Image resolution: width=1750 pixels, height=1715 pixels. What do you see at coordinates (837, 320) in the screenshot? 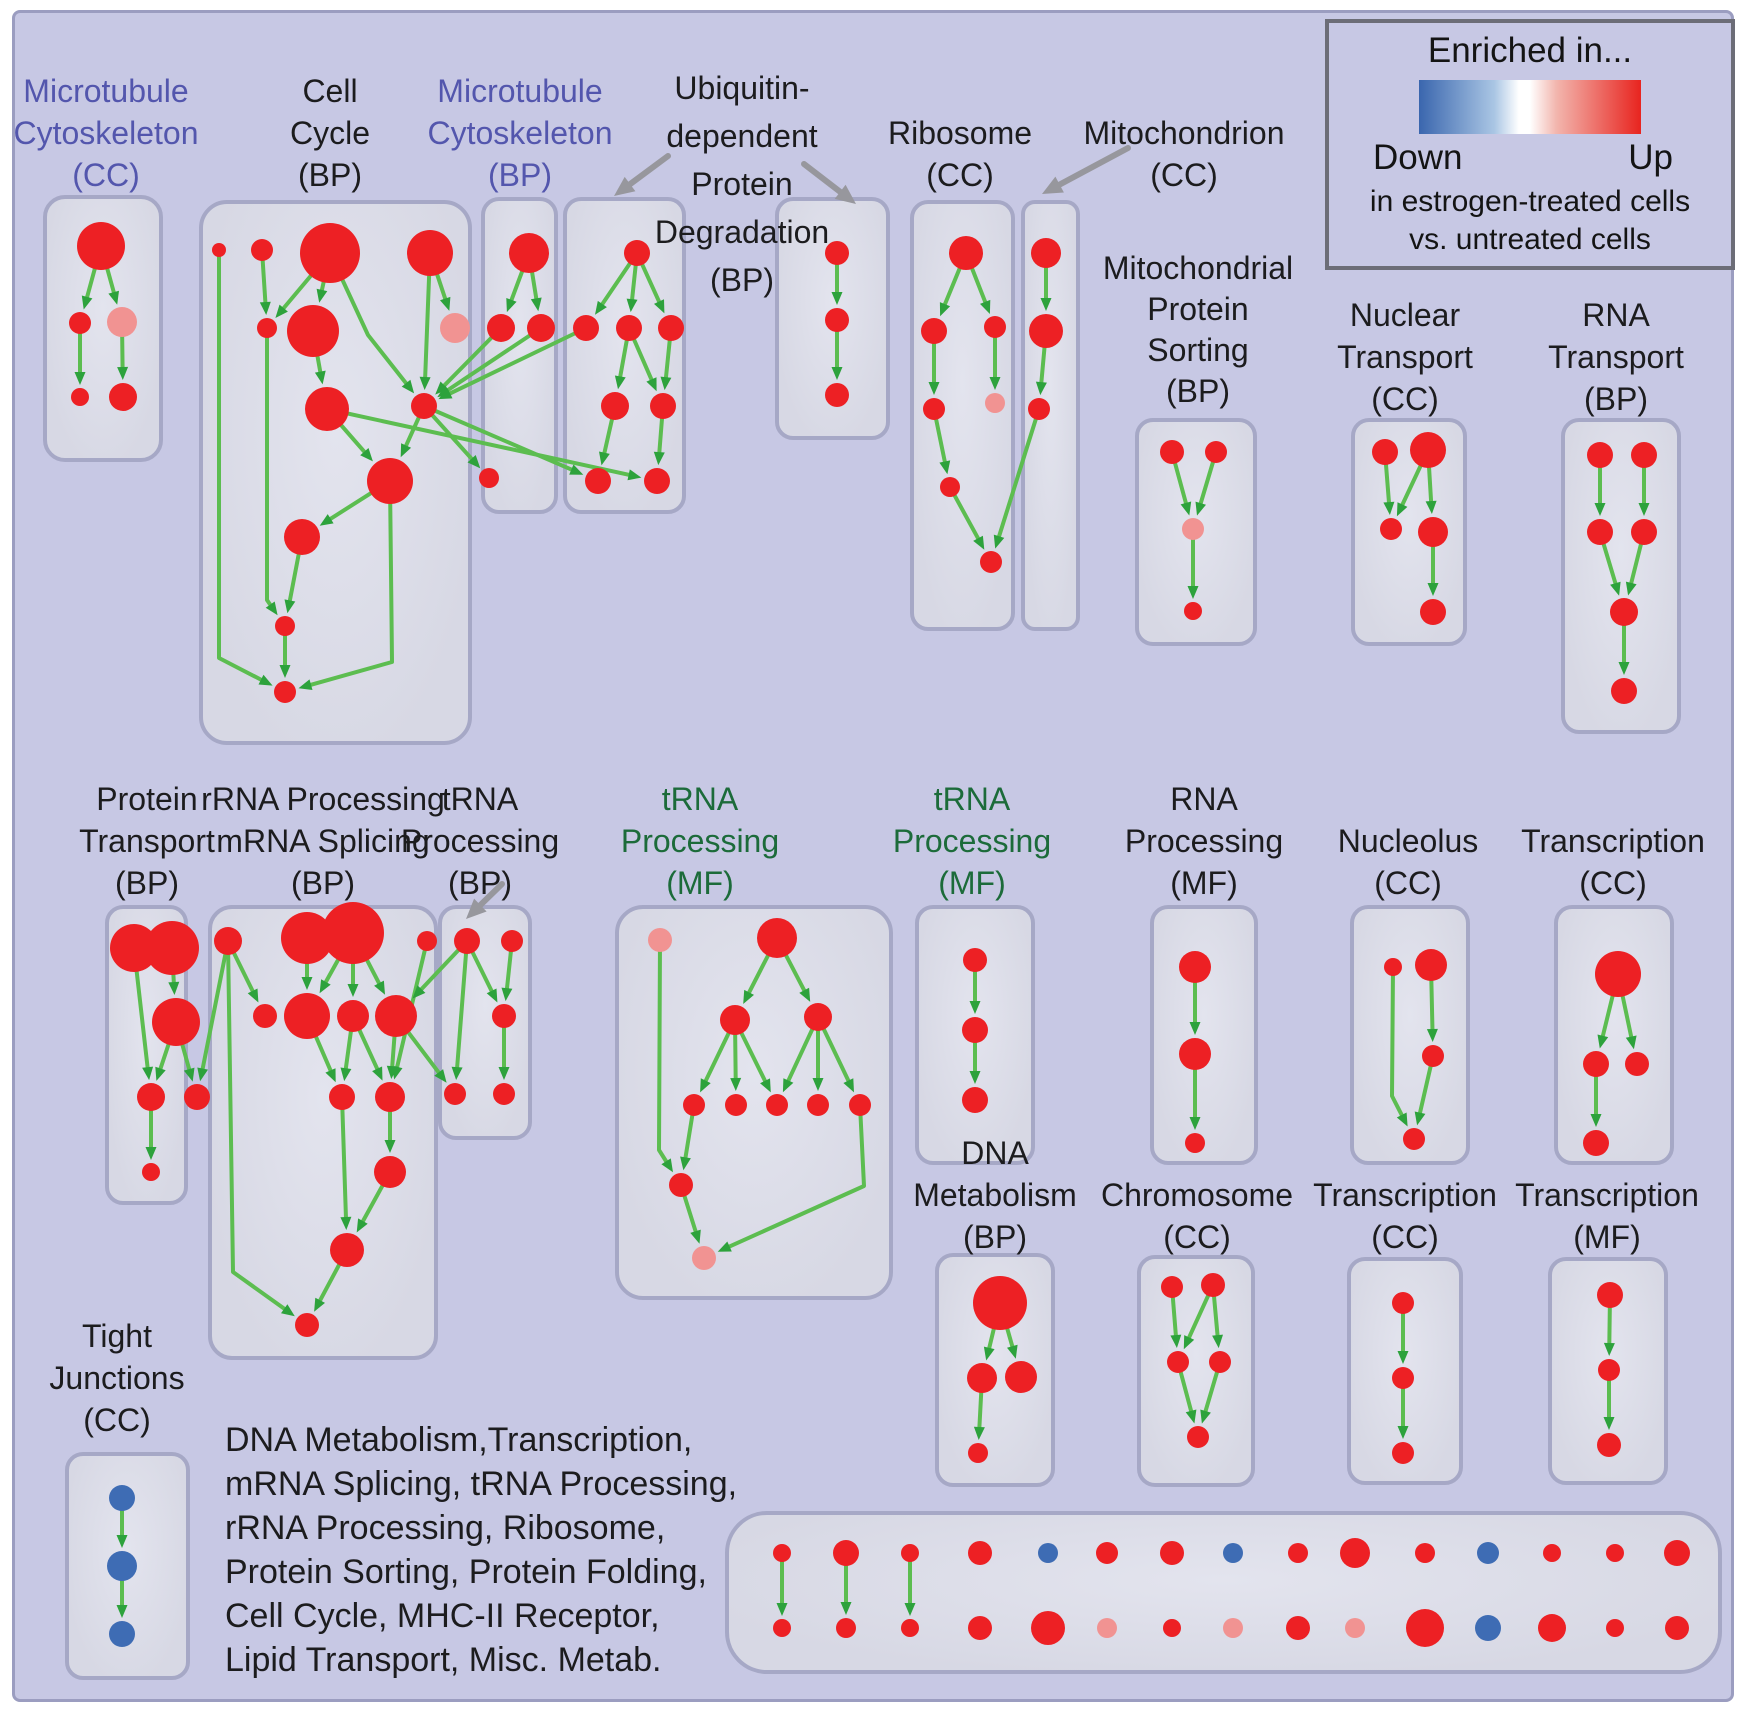
I see `node-v2` at bounding box center [837, 320].